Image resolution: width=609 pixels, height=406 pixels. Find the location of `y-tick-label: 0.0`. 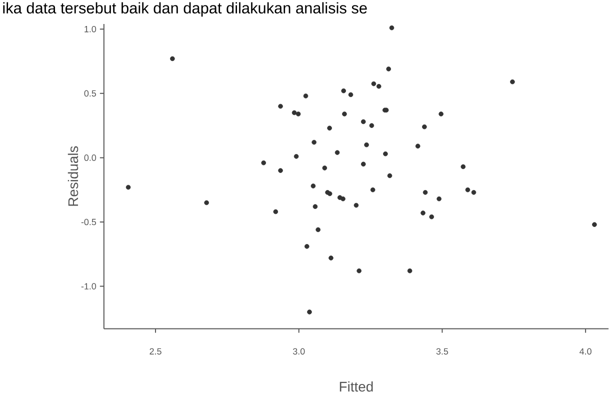

y-tick-label: 0.0 is located at coordinates (90, 158).